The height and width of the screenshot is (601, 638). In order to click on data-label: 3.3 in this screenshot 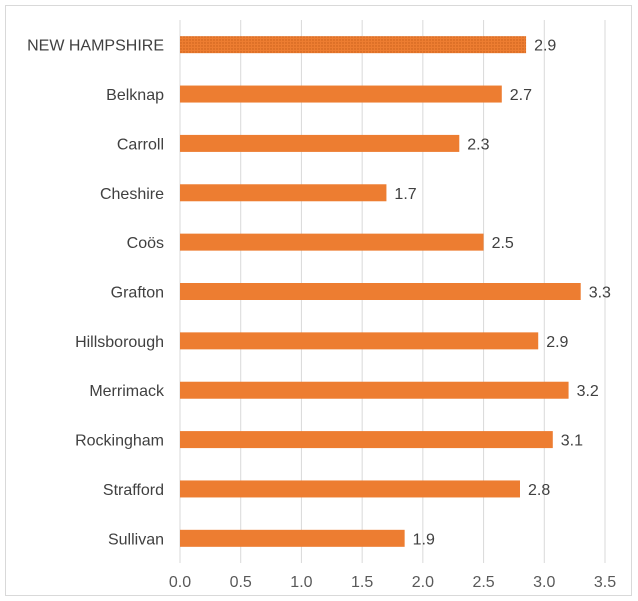, I will do `click(600, 293)`.